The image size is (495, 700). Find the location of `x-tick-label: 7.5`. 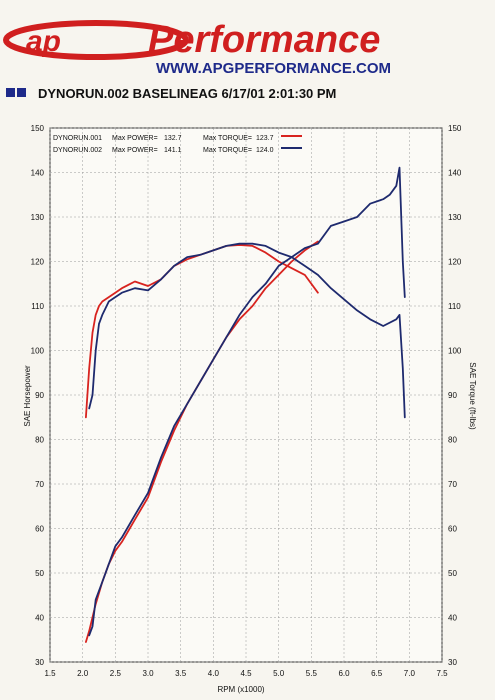

x-tick-label: 7.5 is located at coordinates (442, 673).